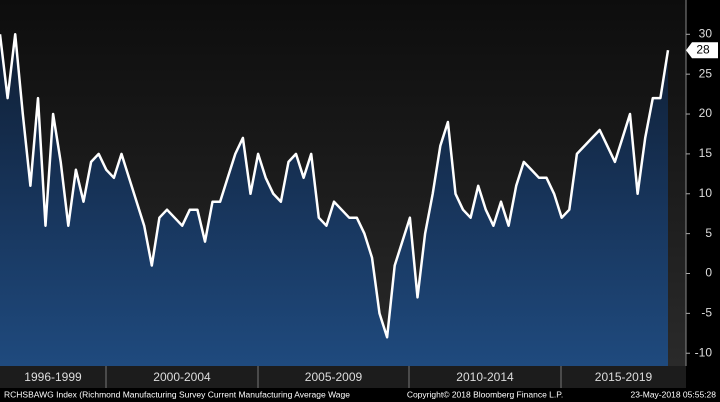 This screenshot has width=720, height=402. Describe the element at coordinates (706, 193) in the screenshot. I see `y-tick-label: 10` at that location.